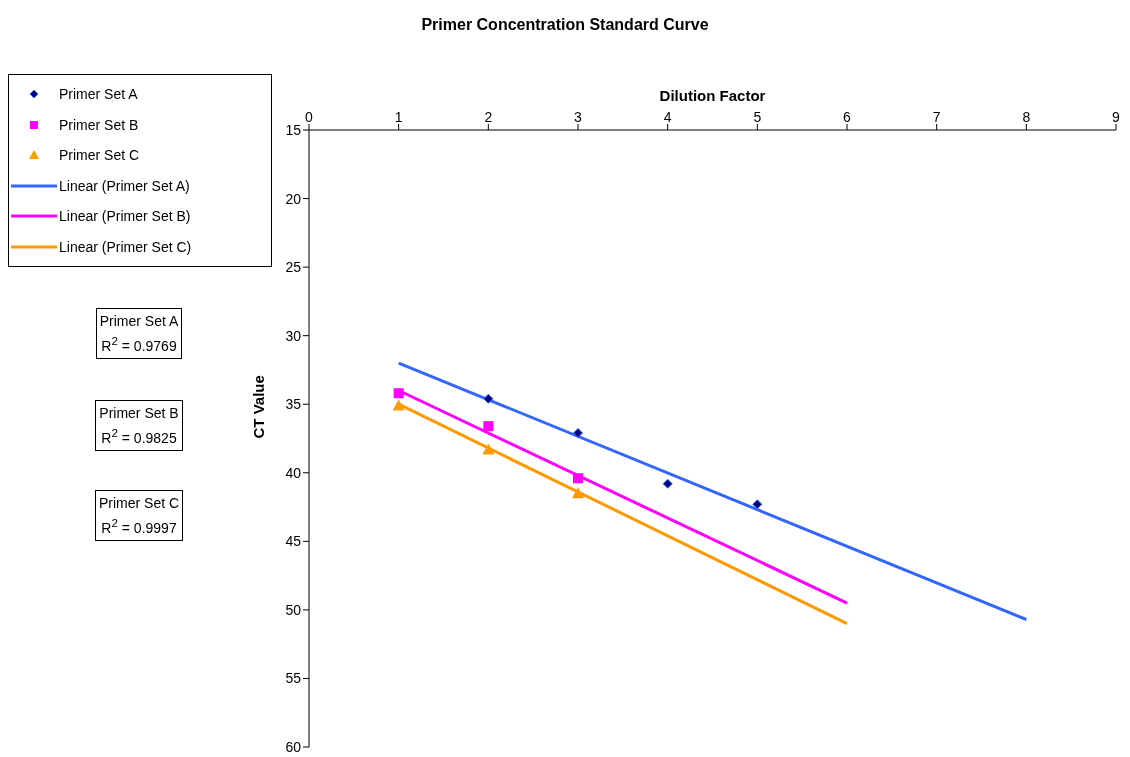 The width and height of the screenshot is (1130, 757). I want to click on x-tick-label: 8, so click(1026, 117).